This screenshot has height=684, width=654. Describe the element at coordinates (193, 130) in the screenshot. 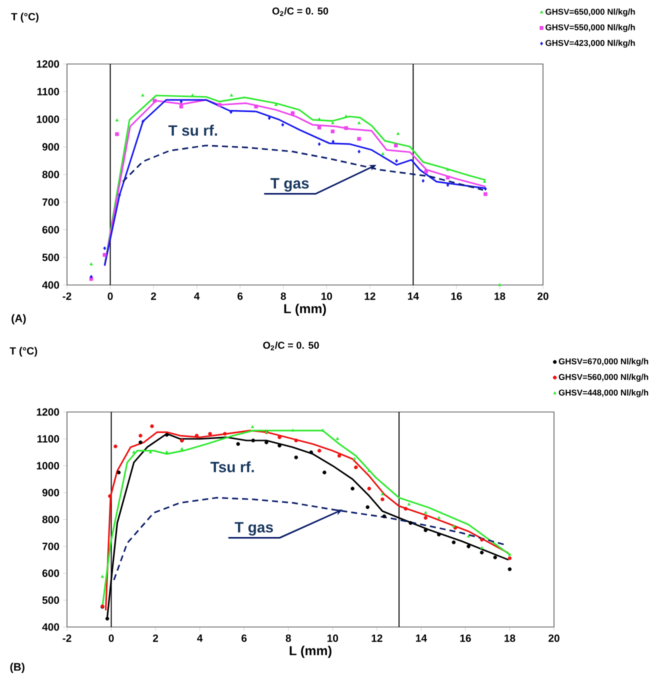

I see `annotation: T su rf.` at that location.